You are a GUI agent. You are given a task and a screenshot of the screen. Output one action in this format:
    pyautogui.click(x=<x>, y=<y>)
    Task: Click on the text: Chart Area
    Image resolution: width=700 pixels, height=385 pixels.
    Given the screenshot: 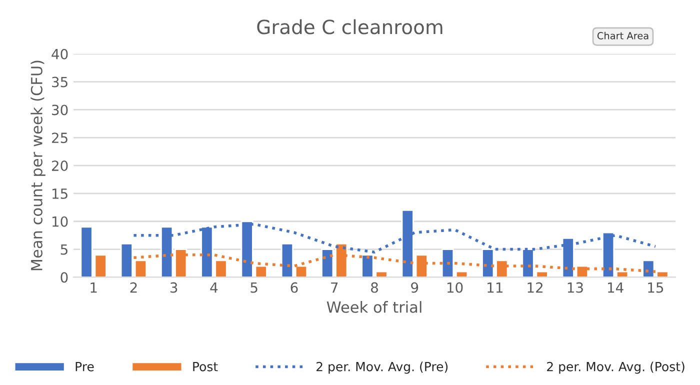 What is the action you would take?
    pyautogui.click(x=622, y=36)
    